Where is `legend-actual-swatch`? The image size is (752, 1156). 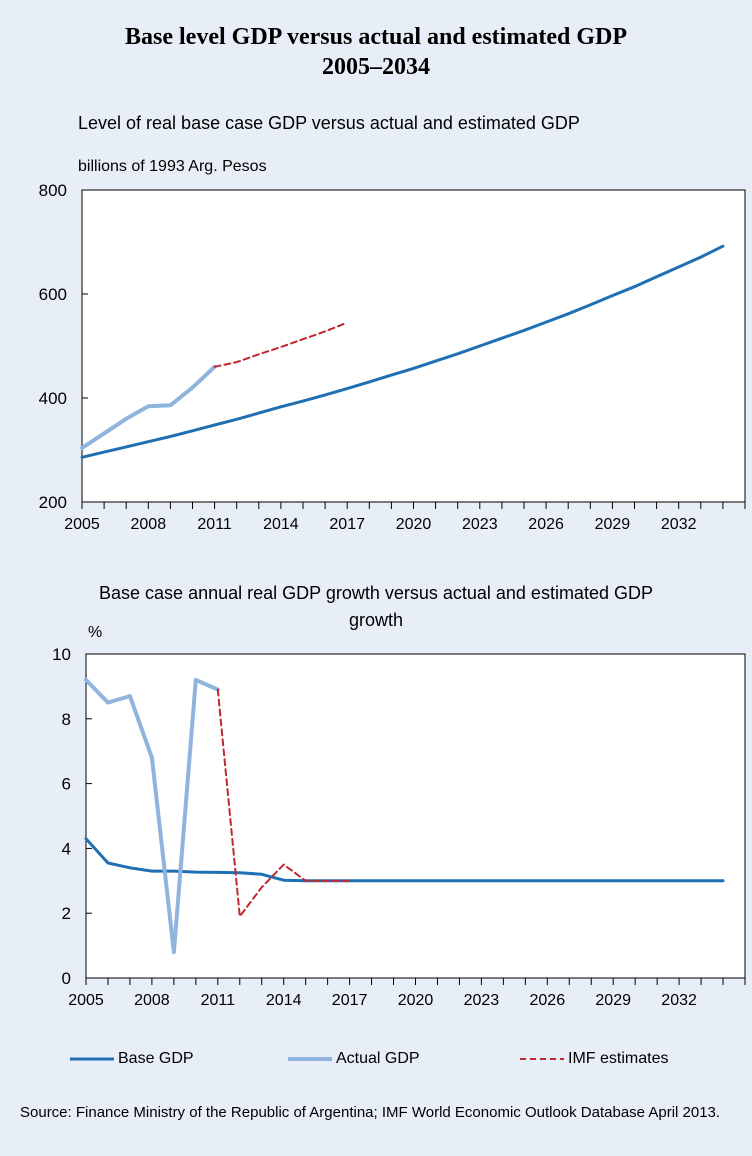 legend-actual-swatch is located at coordinates (310, 1059).